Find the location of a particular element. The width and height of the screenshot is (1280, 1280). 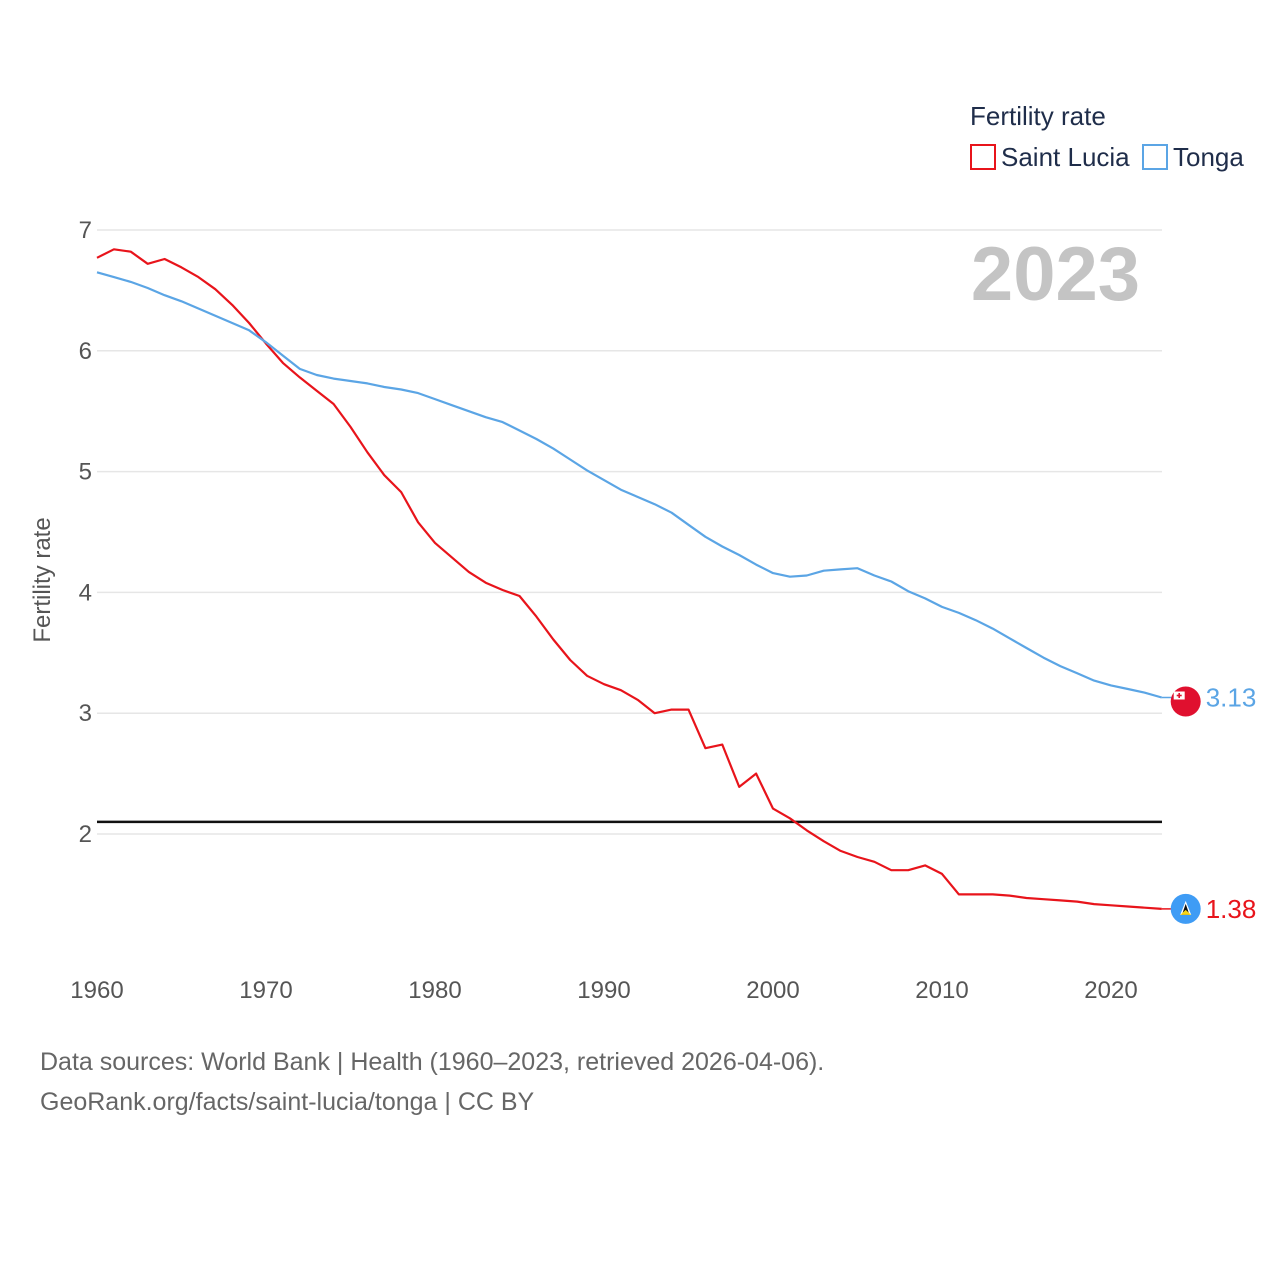

y-tick-6: 6 is located at coordinates (85, 351).